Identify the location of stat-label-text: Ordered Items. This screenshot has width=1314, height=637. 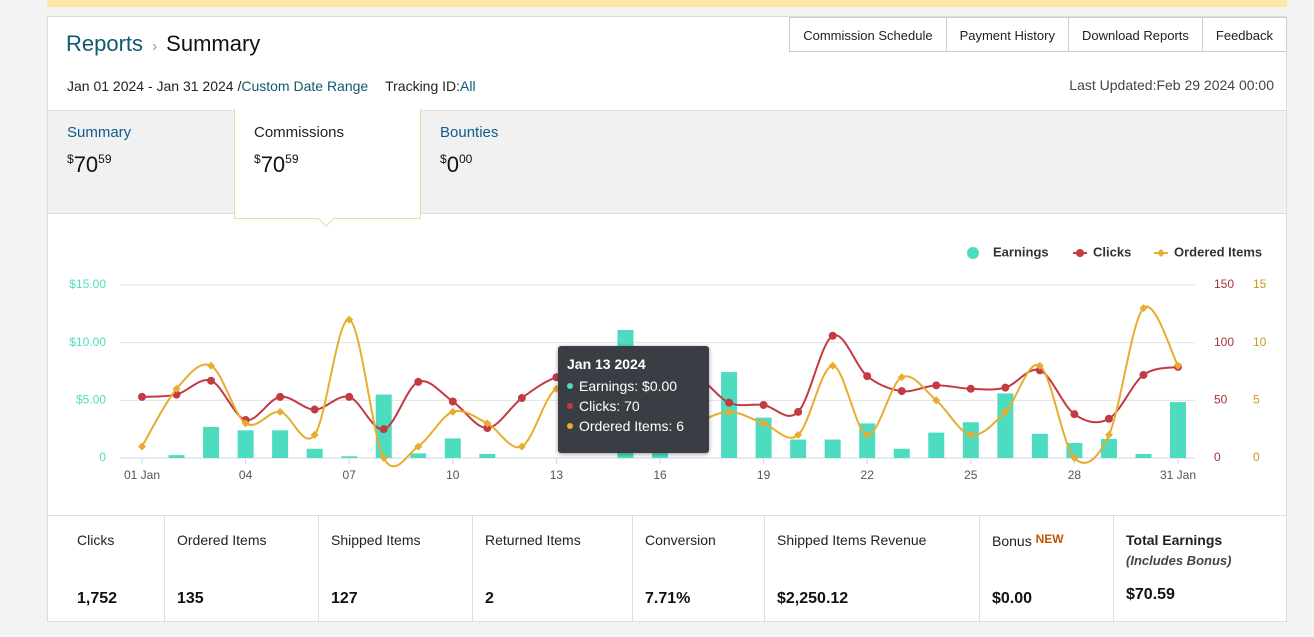
(222, 540).